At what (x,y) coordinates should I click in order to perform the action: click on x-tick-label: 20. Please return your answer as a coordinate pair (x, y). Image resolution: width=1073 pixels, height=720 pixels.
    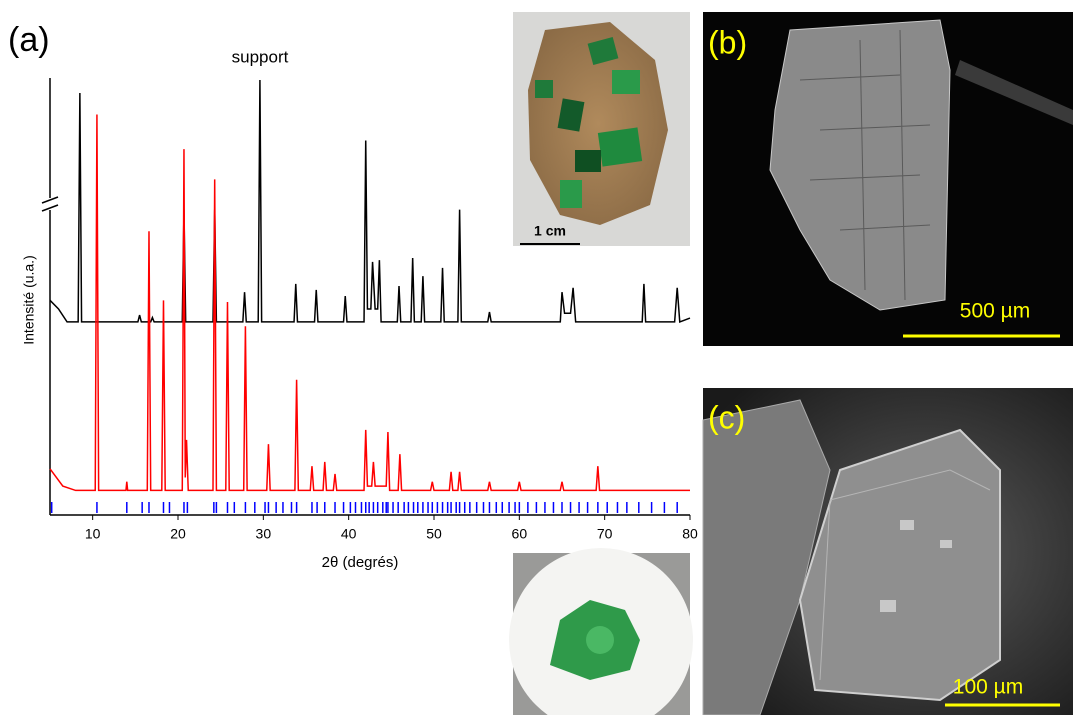
    Looking at the image, I should click on (178, 534).